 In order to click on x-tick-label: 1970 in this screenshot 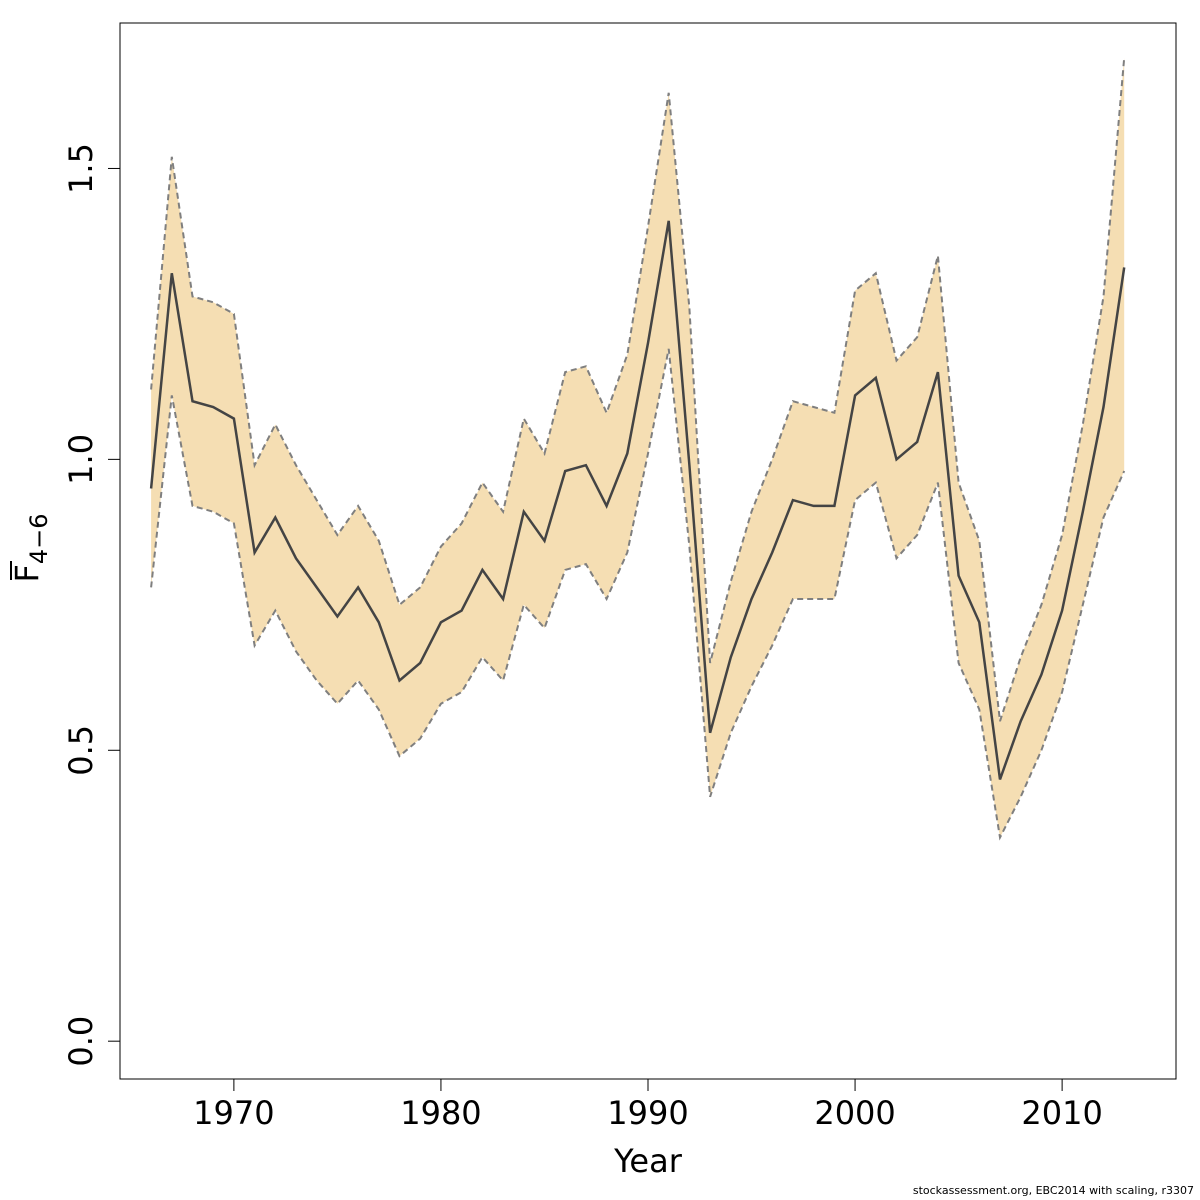, I will do `click(233, 1113)`.